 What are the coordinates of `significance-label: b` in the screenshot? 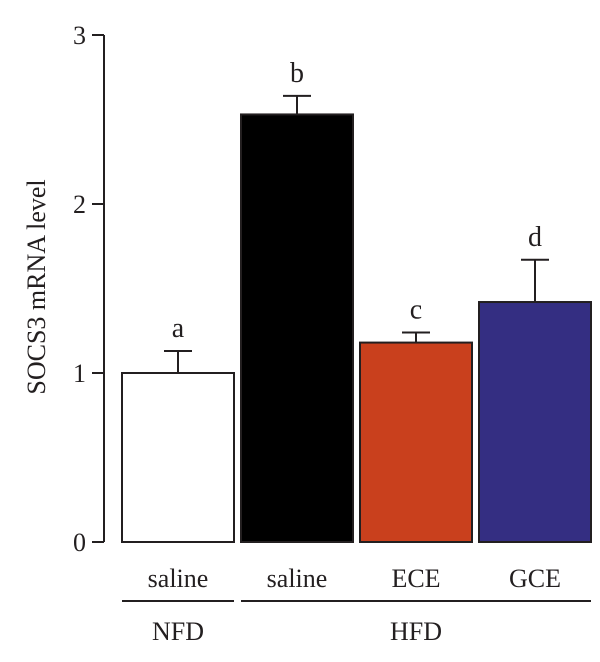 It's located at (297, 73).